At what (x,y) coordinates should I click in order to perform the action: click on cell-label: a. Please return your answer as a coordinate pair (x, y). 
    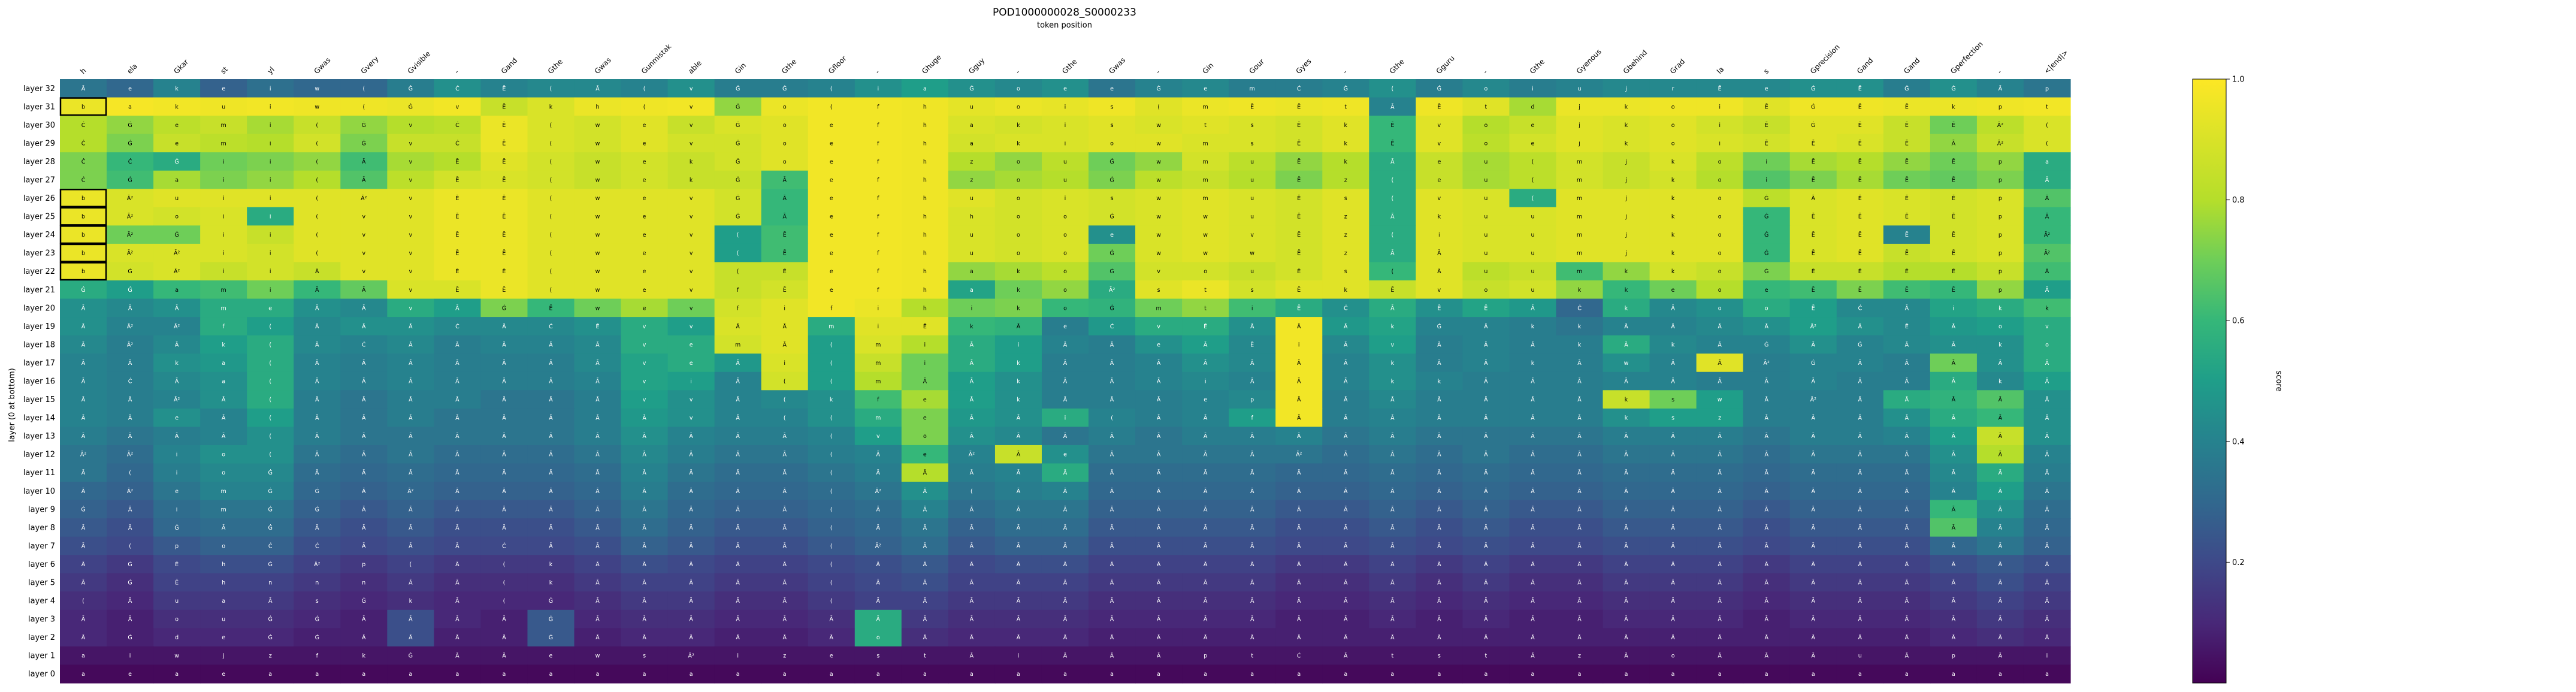
    Looking at the image, I should click on (1486, 674).